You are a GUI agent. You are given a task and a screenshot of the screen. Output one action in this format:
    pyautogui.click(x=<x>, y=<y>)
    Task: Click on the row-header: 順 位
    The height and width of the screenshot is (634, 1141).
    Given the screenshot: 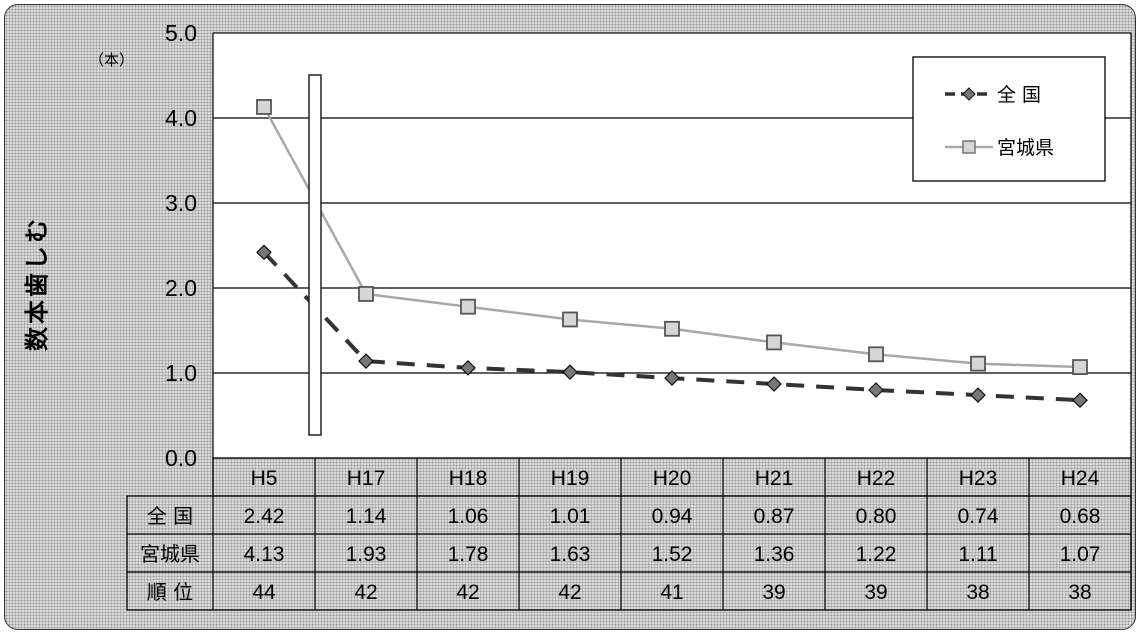 What is the action you would take?
    pyautogui.click(x=170, y=592)
    